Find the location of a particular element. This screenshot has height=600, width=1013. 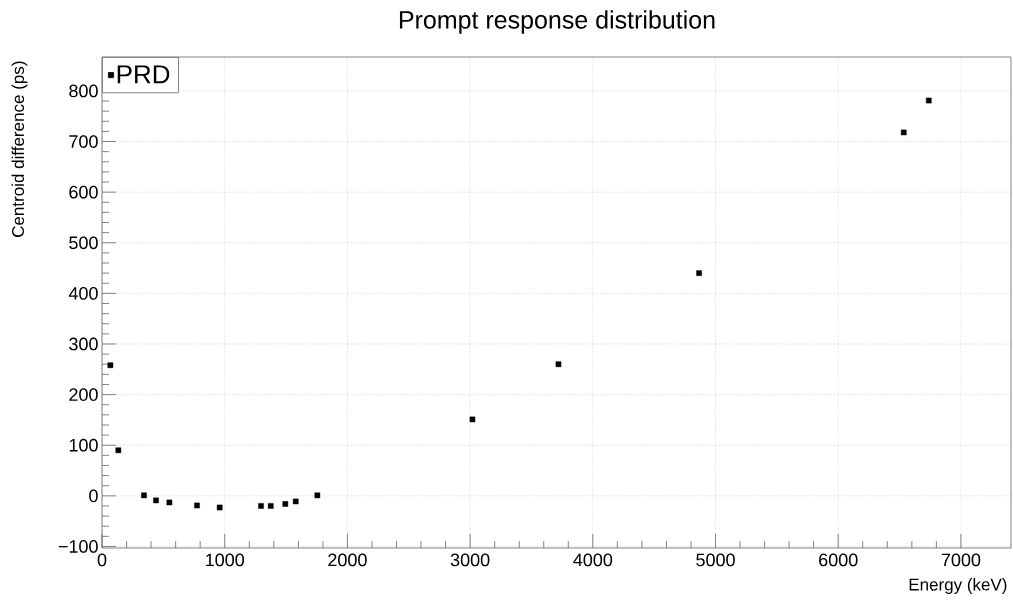

x-tick-label: 2000 is located at coordinates (347, 560).